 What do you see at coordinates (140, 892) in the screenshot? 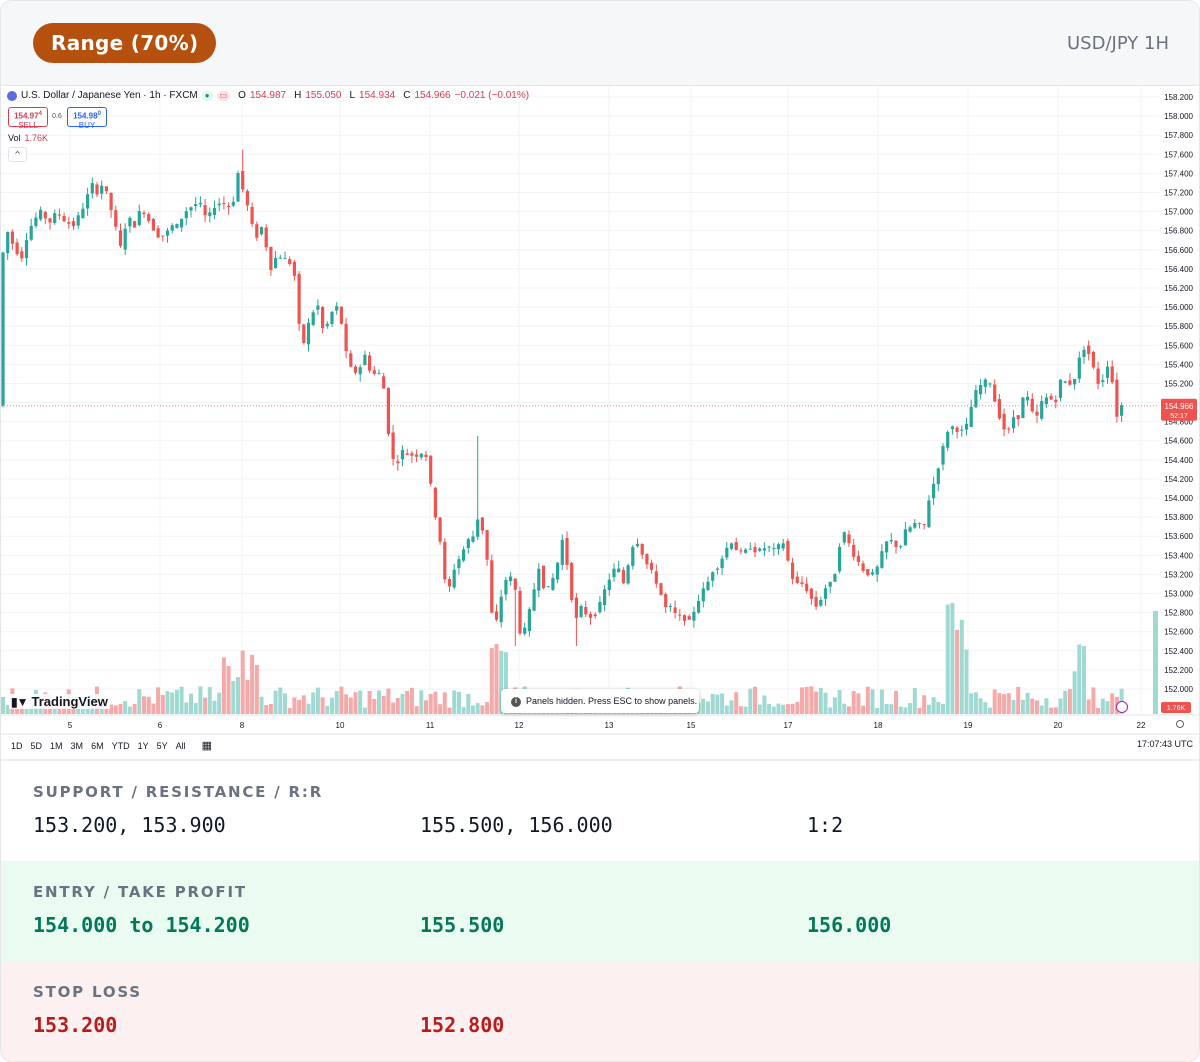
I see `panel-title: ENTRY / TAKE PROFIT` at bounding box center [140, 892].